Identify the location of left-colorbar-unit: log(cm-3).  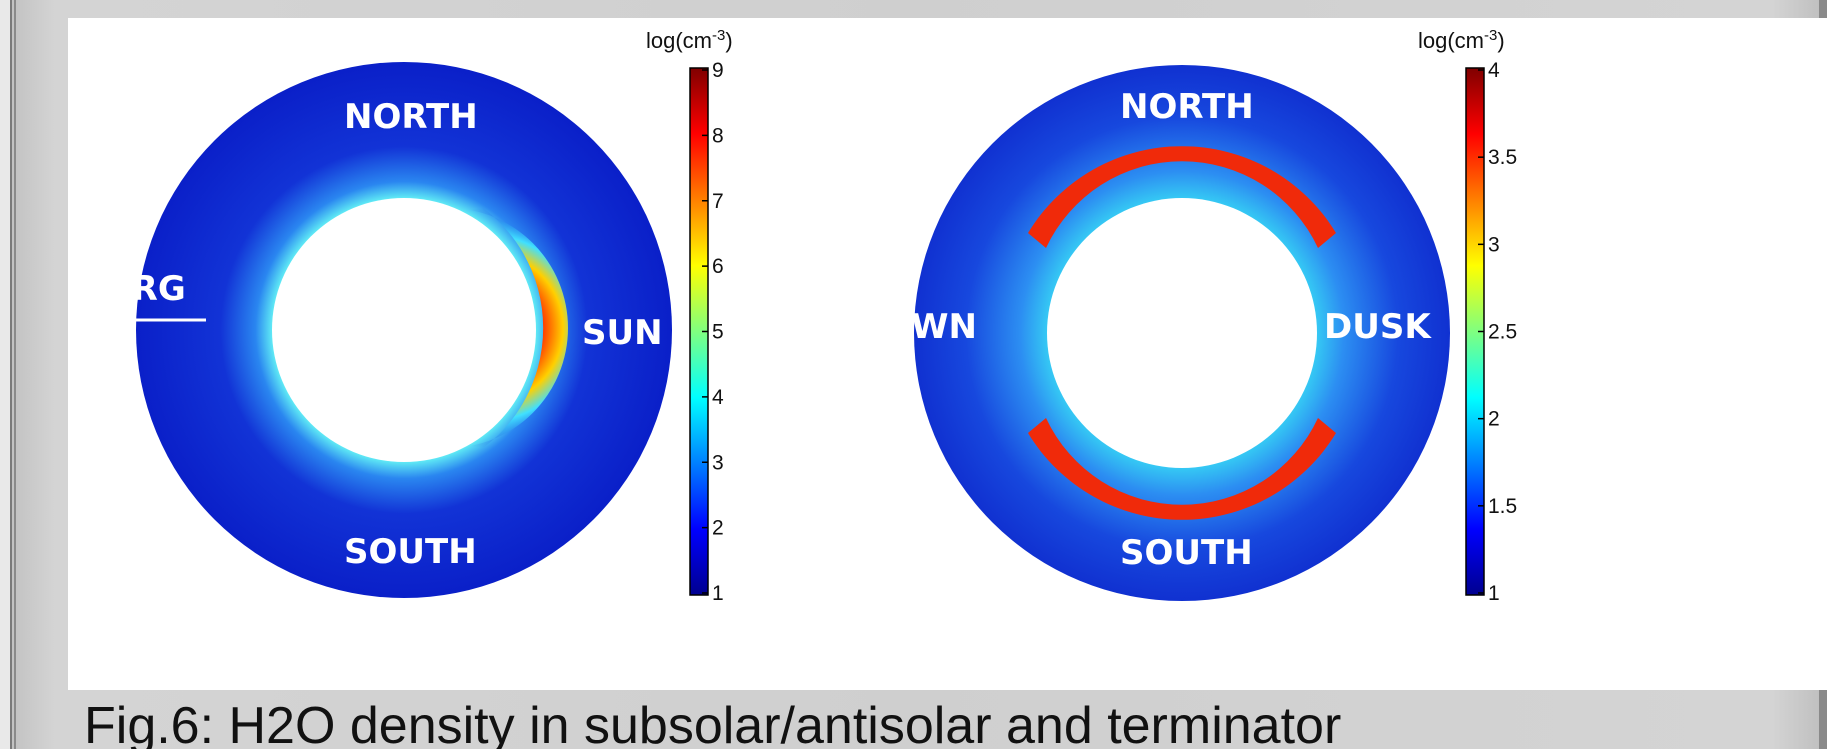
(689, 40).